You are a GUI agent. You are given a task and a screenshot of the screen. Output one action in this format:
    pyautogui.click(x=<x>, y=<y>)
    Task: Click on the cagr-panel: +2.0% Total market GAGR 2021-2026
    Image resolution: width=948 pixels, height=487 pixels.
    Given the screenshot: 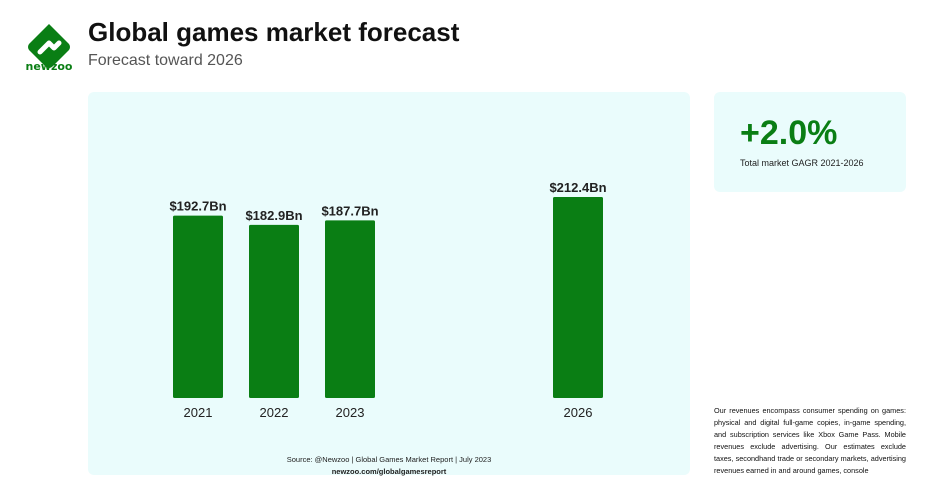 What is the action you would take?
    pyautogui.click(x=810, y=142)
    